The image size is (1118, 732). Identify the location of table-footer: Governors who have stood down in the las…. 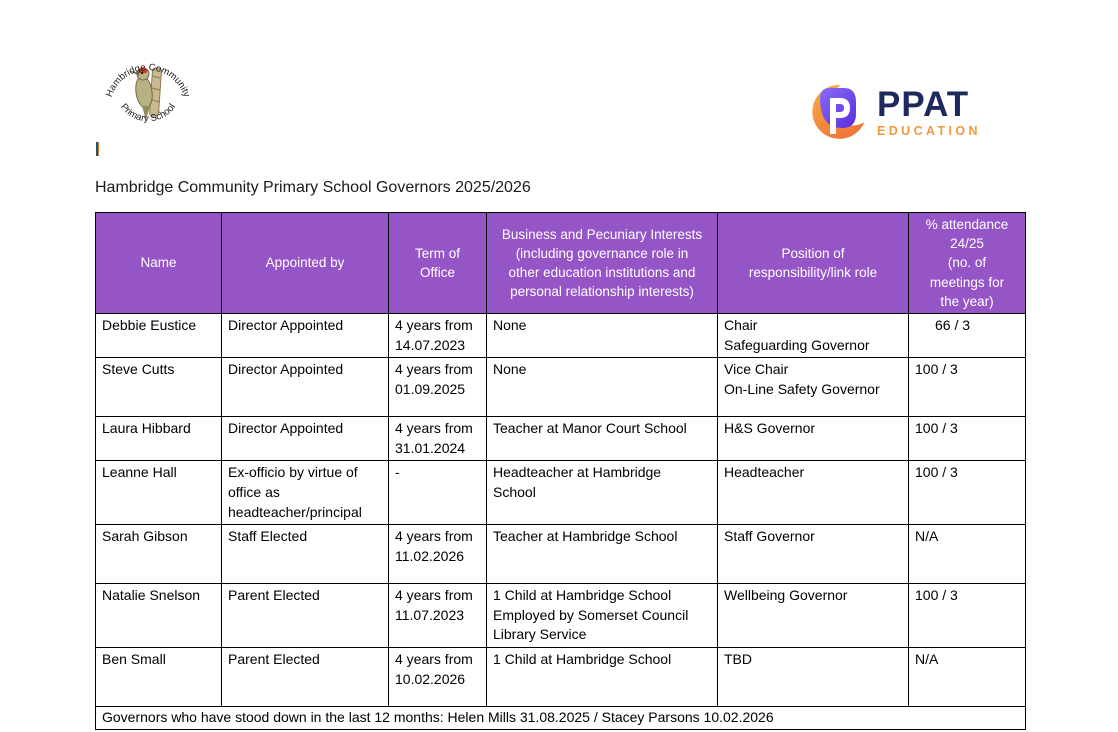
(560, 717).